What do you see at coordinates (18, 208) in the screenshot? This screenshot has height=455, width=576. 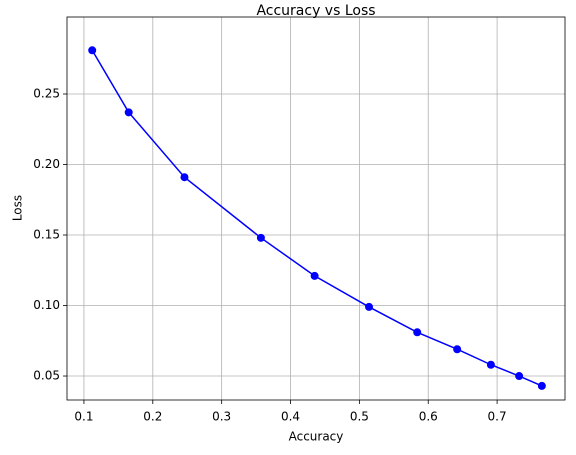 I see `y-axis-label: Loss` at bounding box center [18, 208].